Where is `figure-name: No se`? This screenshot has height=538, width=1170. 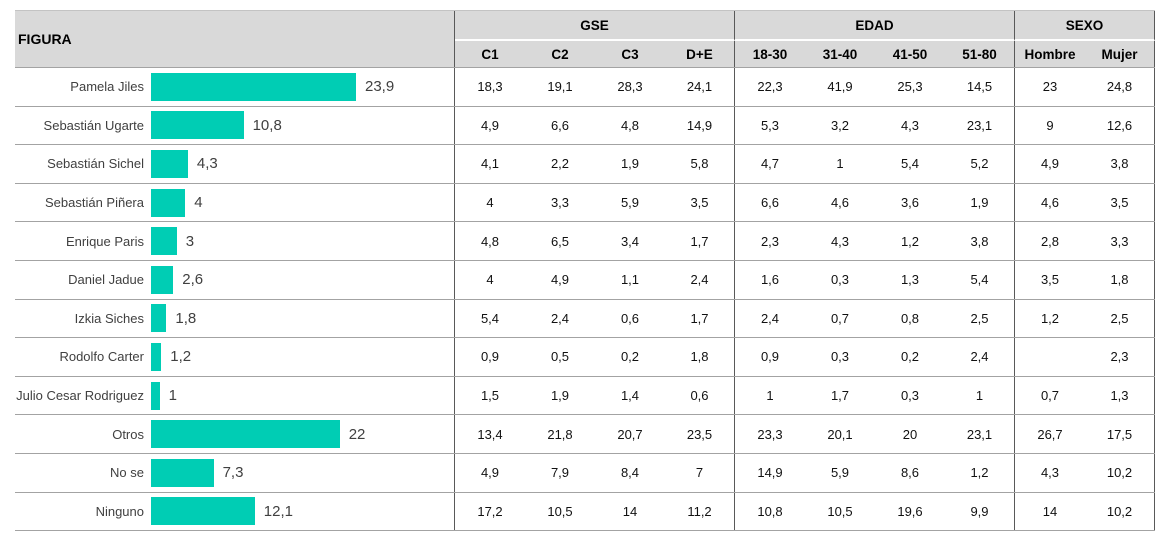 figure-name: No se is located at coordinates (127, 473).